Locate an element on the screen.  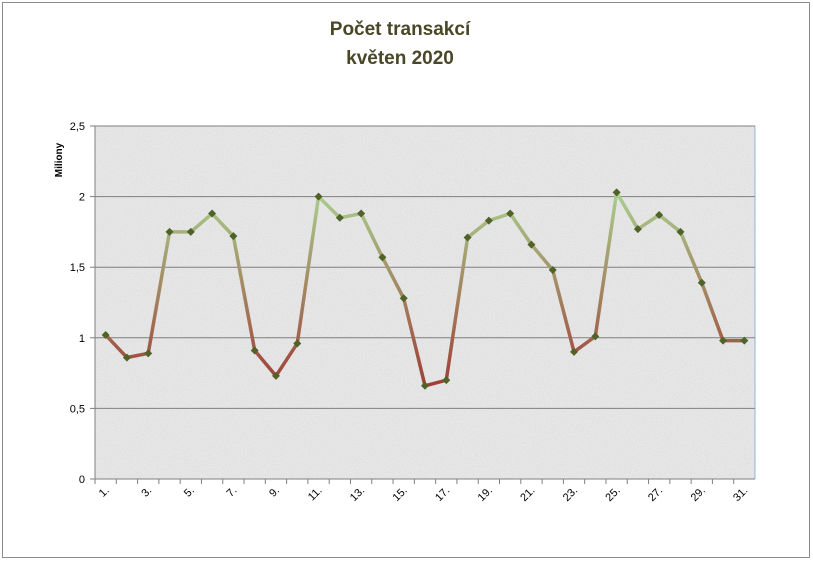
y-tick-label: 1 is located at coordinates (82, 339).